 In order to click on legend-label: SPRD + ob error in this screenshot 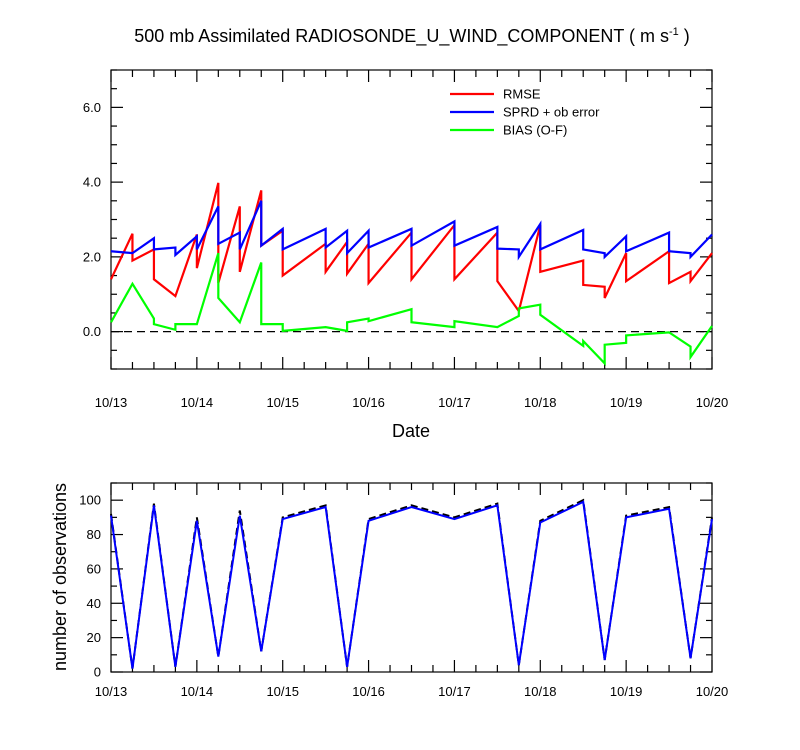, I will do `click(551, 112)`.